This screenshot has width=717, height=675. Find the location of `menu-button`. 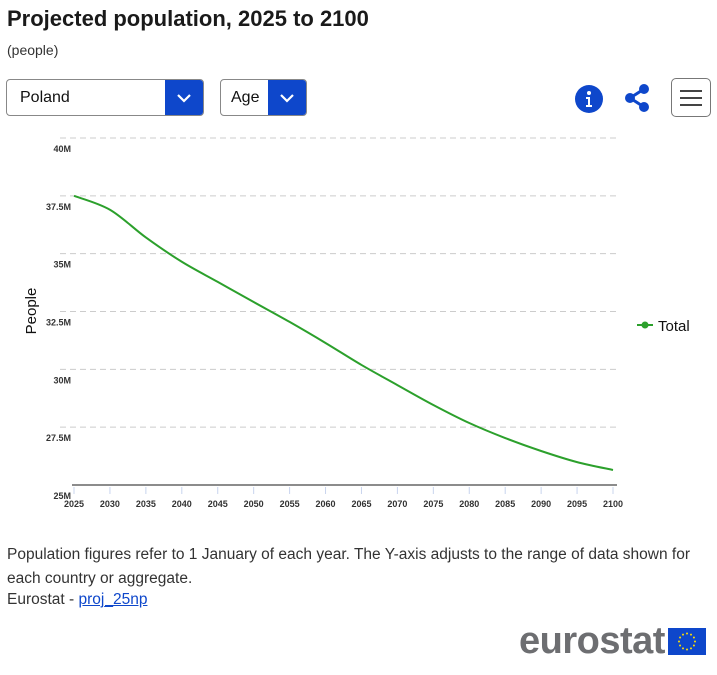

menu-button is located at coordinates (691, 97).